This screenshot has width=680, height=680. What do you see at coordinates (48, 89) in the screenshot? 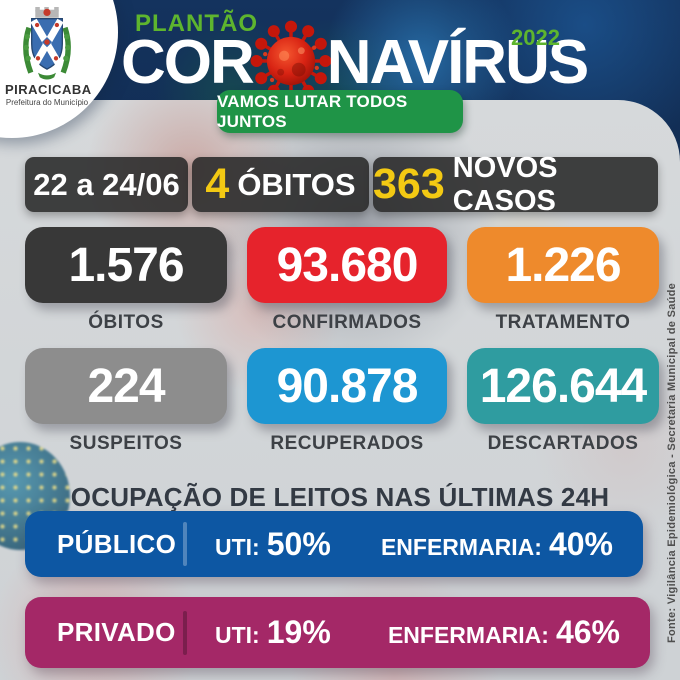
I see `city-name: PIRACICABA` at bounding box center [48, 89].